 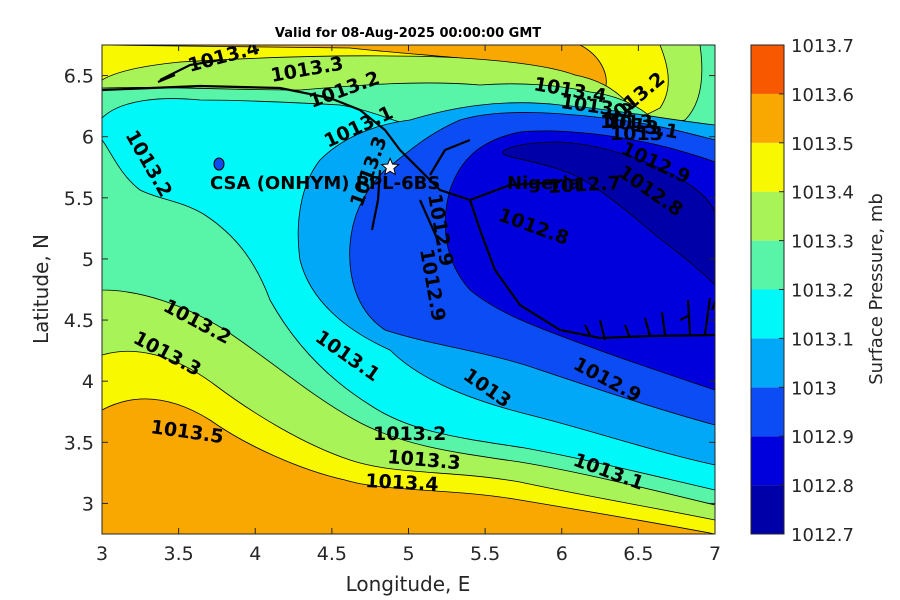 What do you see at coordinates (255, 554) in the screenshot?
I see `x-tick-label: 4` at bounding box center [255, 554].